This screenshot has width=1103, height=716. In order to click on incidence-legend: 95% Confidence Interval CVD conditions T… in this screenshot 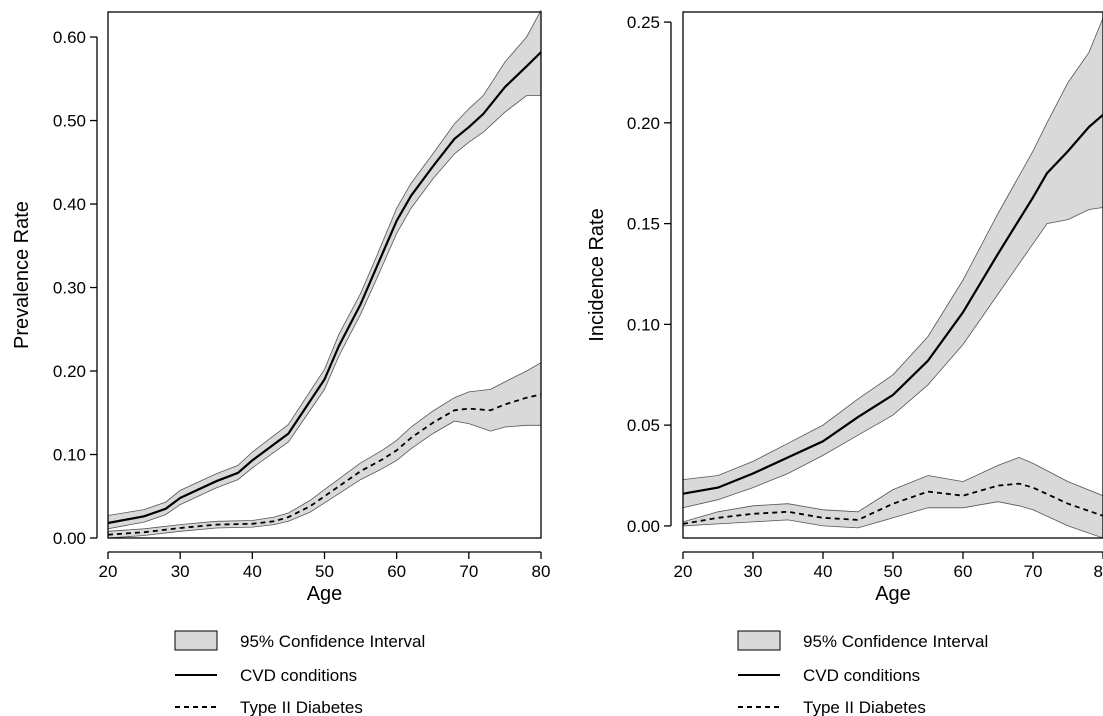, I will do `click(862, 673)`.